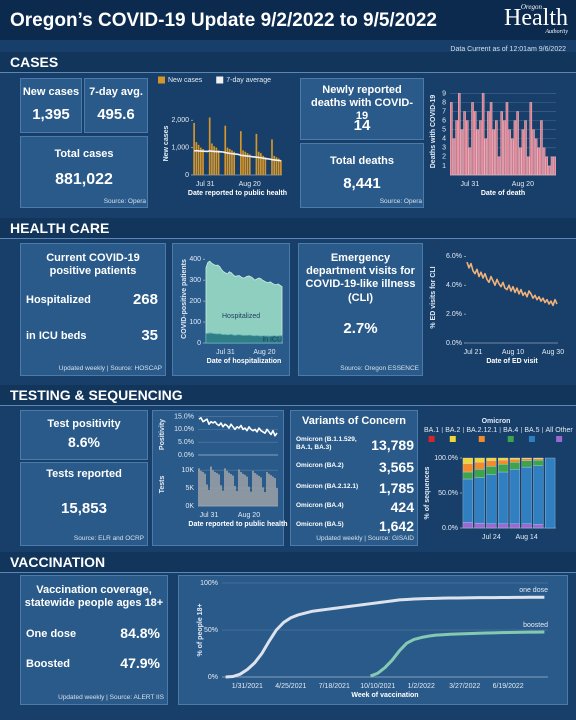 The height and width of the screenshot is (720, 576). Describe the element at coordinates (444, 120) in the screenshot. I see `y-tick-label: 6` at that location.